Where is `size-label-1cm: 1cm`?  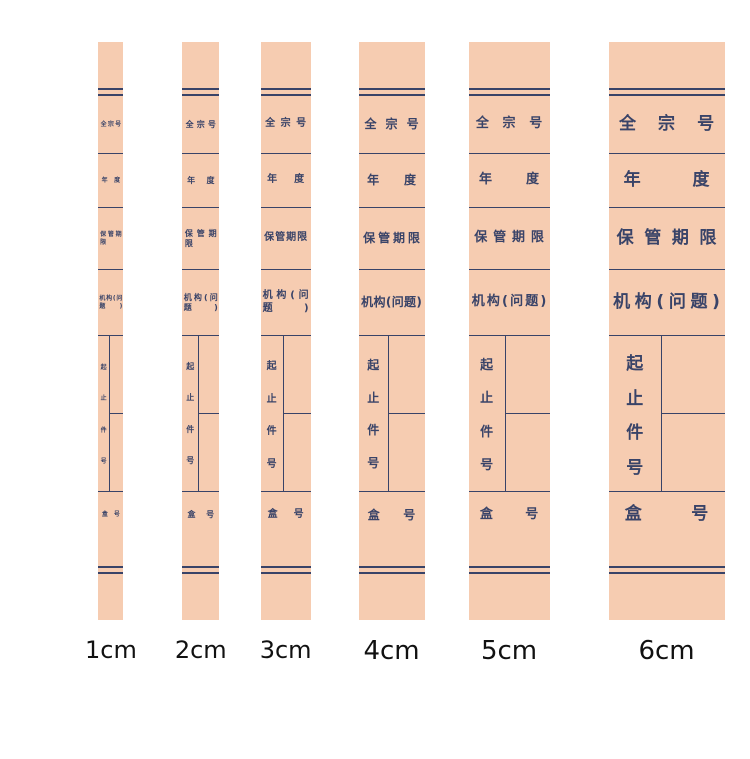
size-label-1cm: 1cm is located at coordinates (111, 650).